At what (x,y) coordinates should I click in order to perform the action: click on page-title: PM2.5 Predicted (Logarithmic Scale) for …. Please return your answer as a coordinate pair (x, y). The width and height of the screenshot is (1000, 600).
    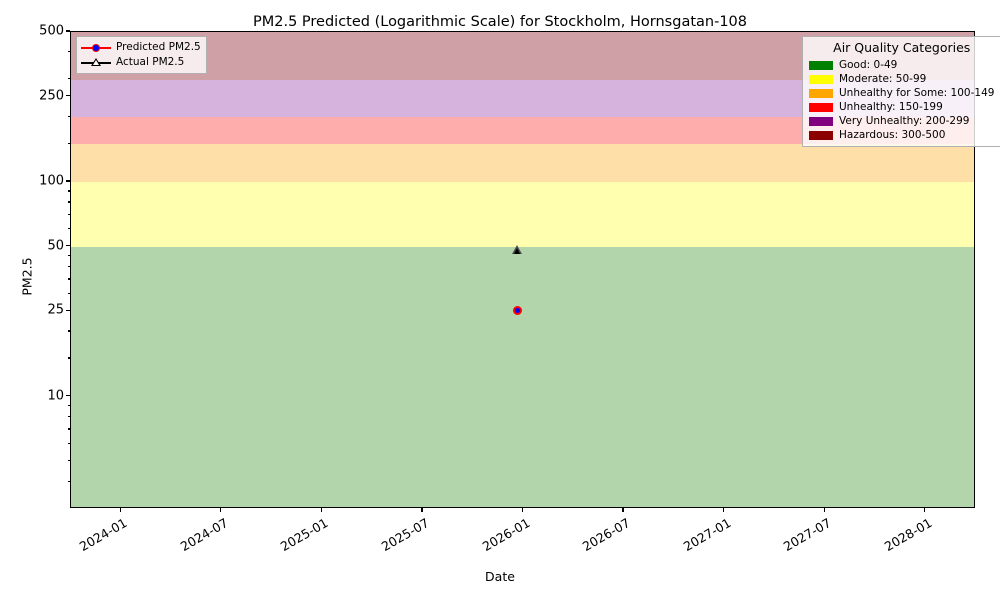
    Looking at the image, I should click on (499, 22).